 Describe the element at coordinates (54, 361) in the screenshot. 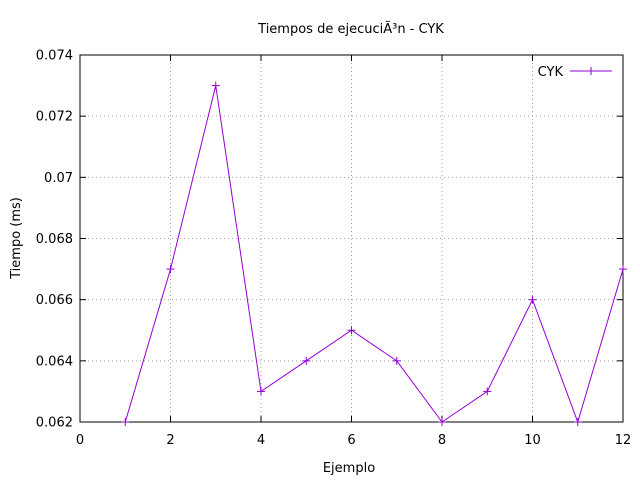

I see `y-tick-label: 0.064` at that location.